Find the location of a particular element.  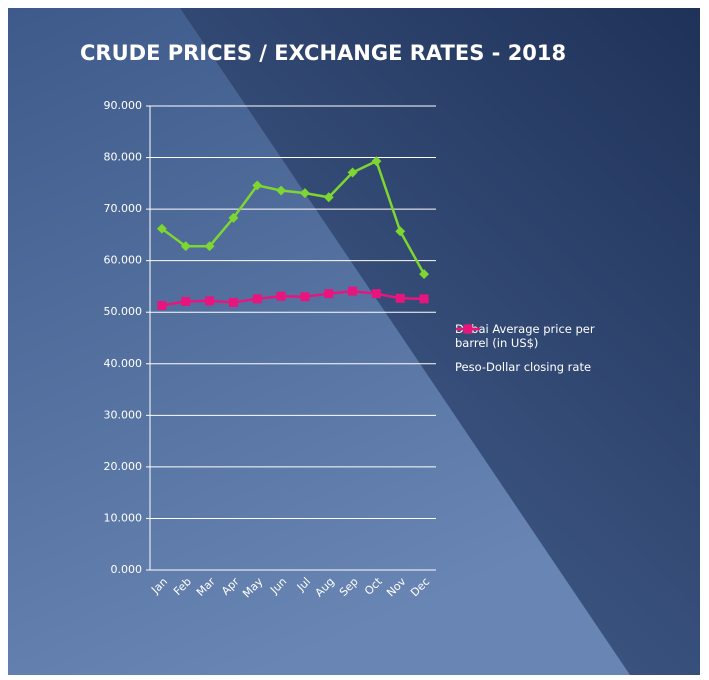

y-tick-label: 50.000 is located at coordinates (123, 311).